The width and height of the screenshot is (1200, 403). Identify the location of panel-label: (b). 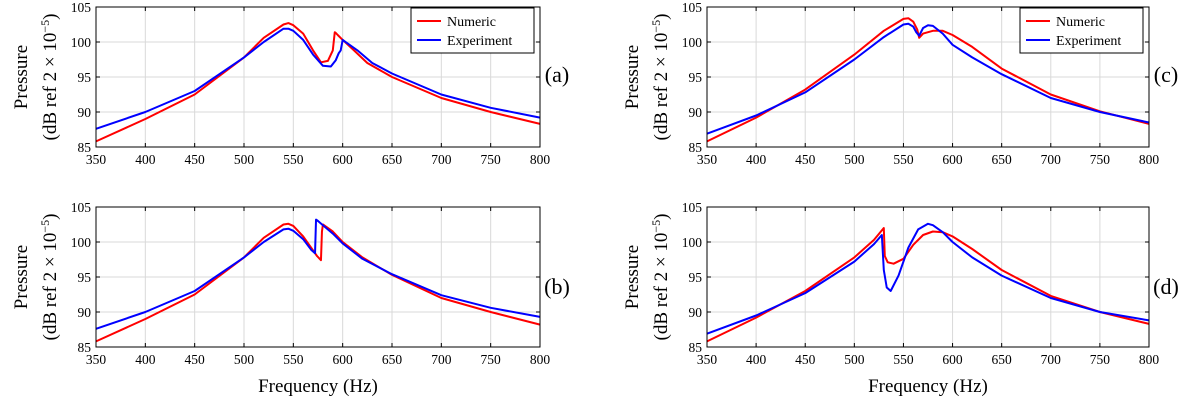
(557, 286).